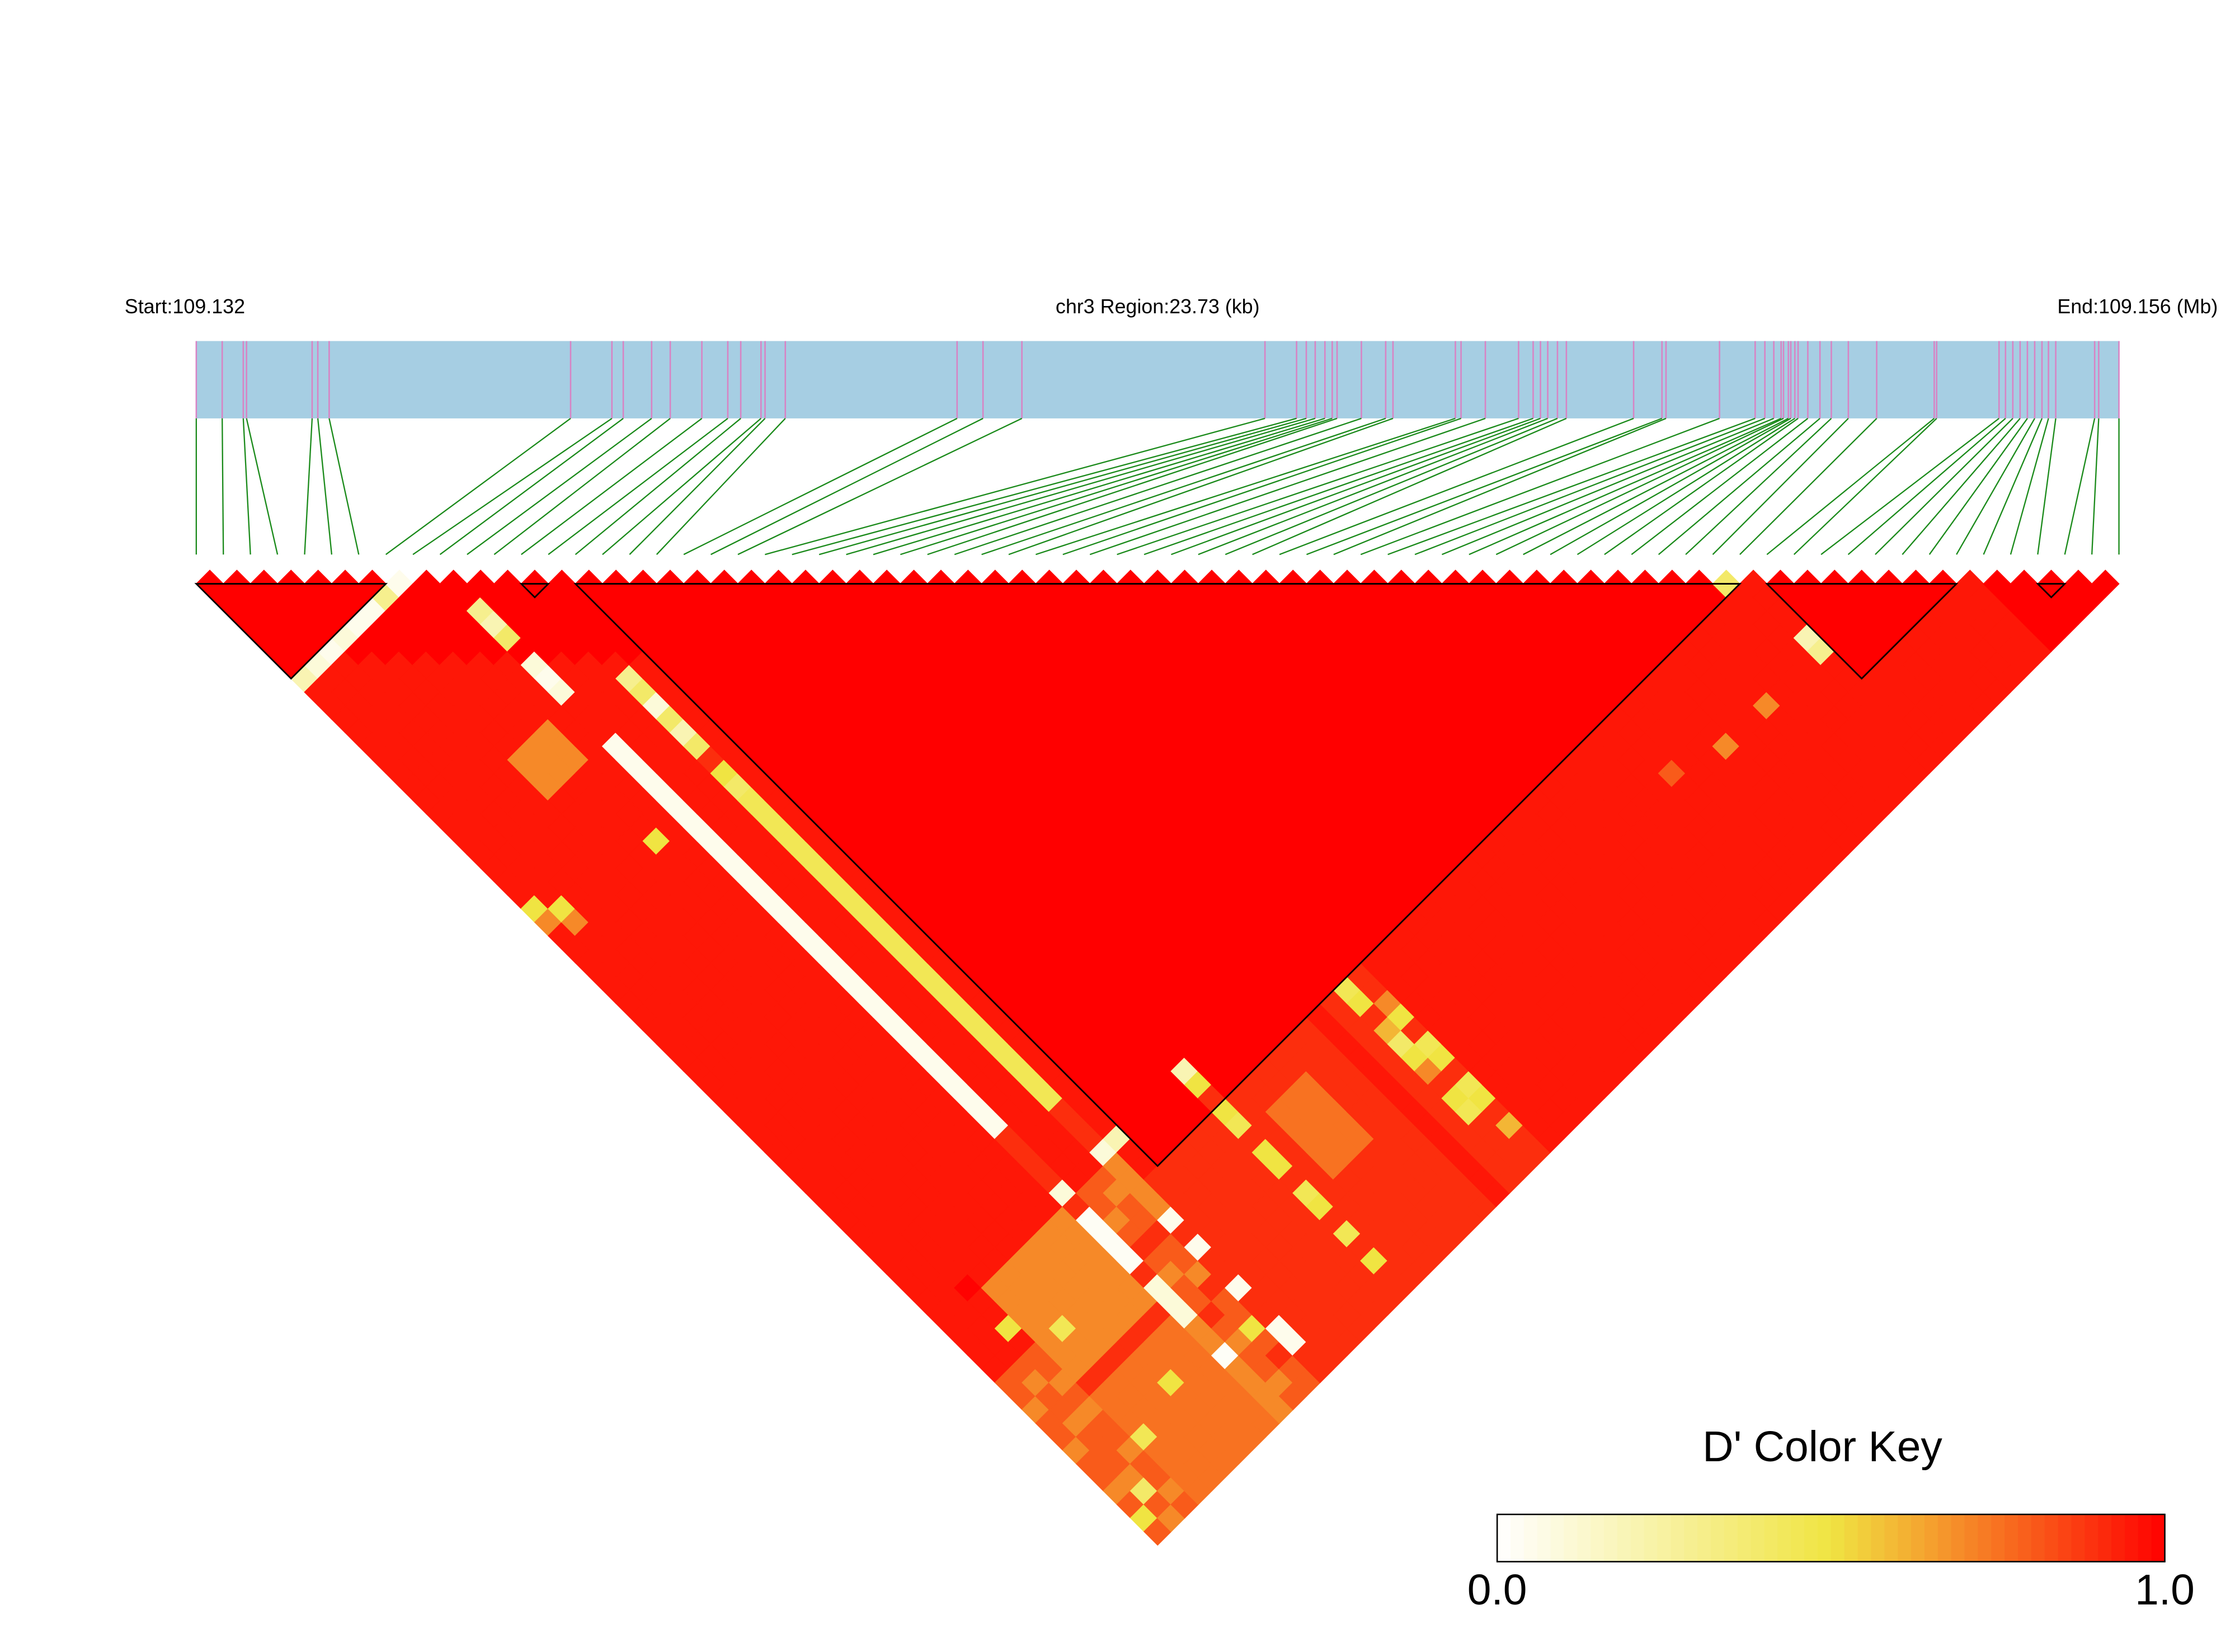 The image size is (2235, 1652). What do you see at coordinates (2165, 1590) in the screenshot?
I see `key-tick-label: 1.0` at bounding box center [2165, 1590].